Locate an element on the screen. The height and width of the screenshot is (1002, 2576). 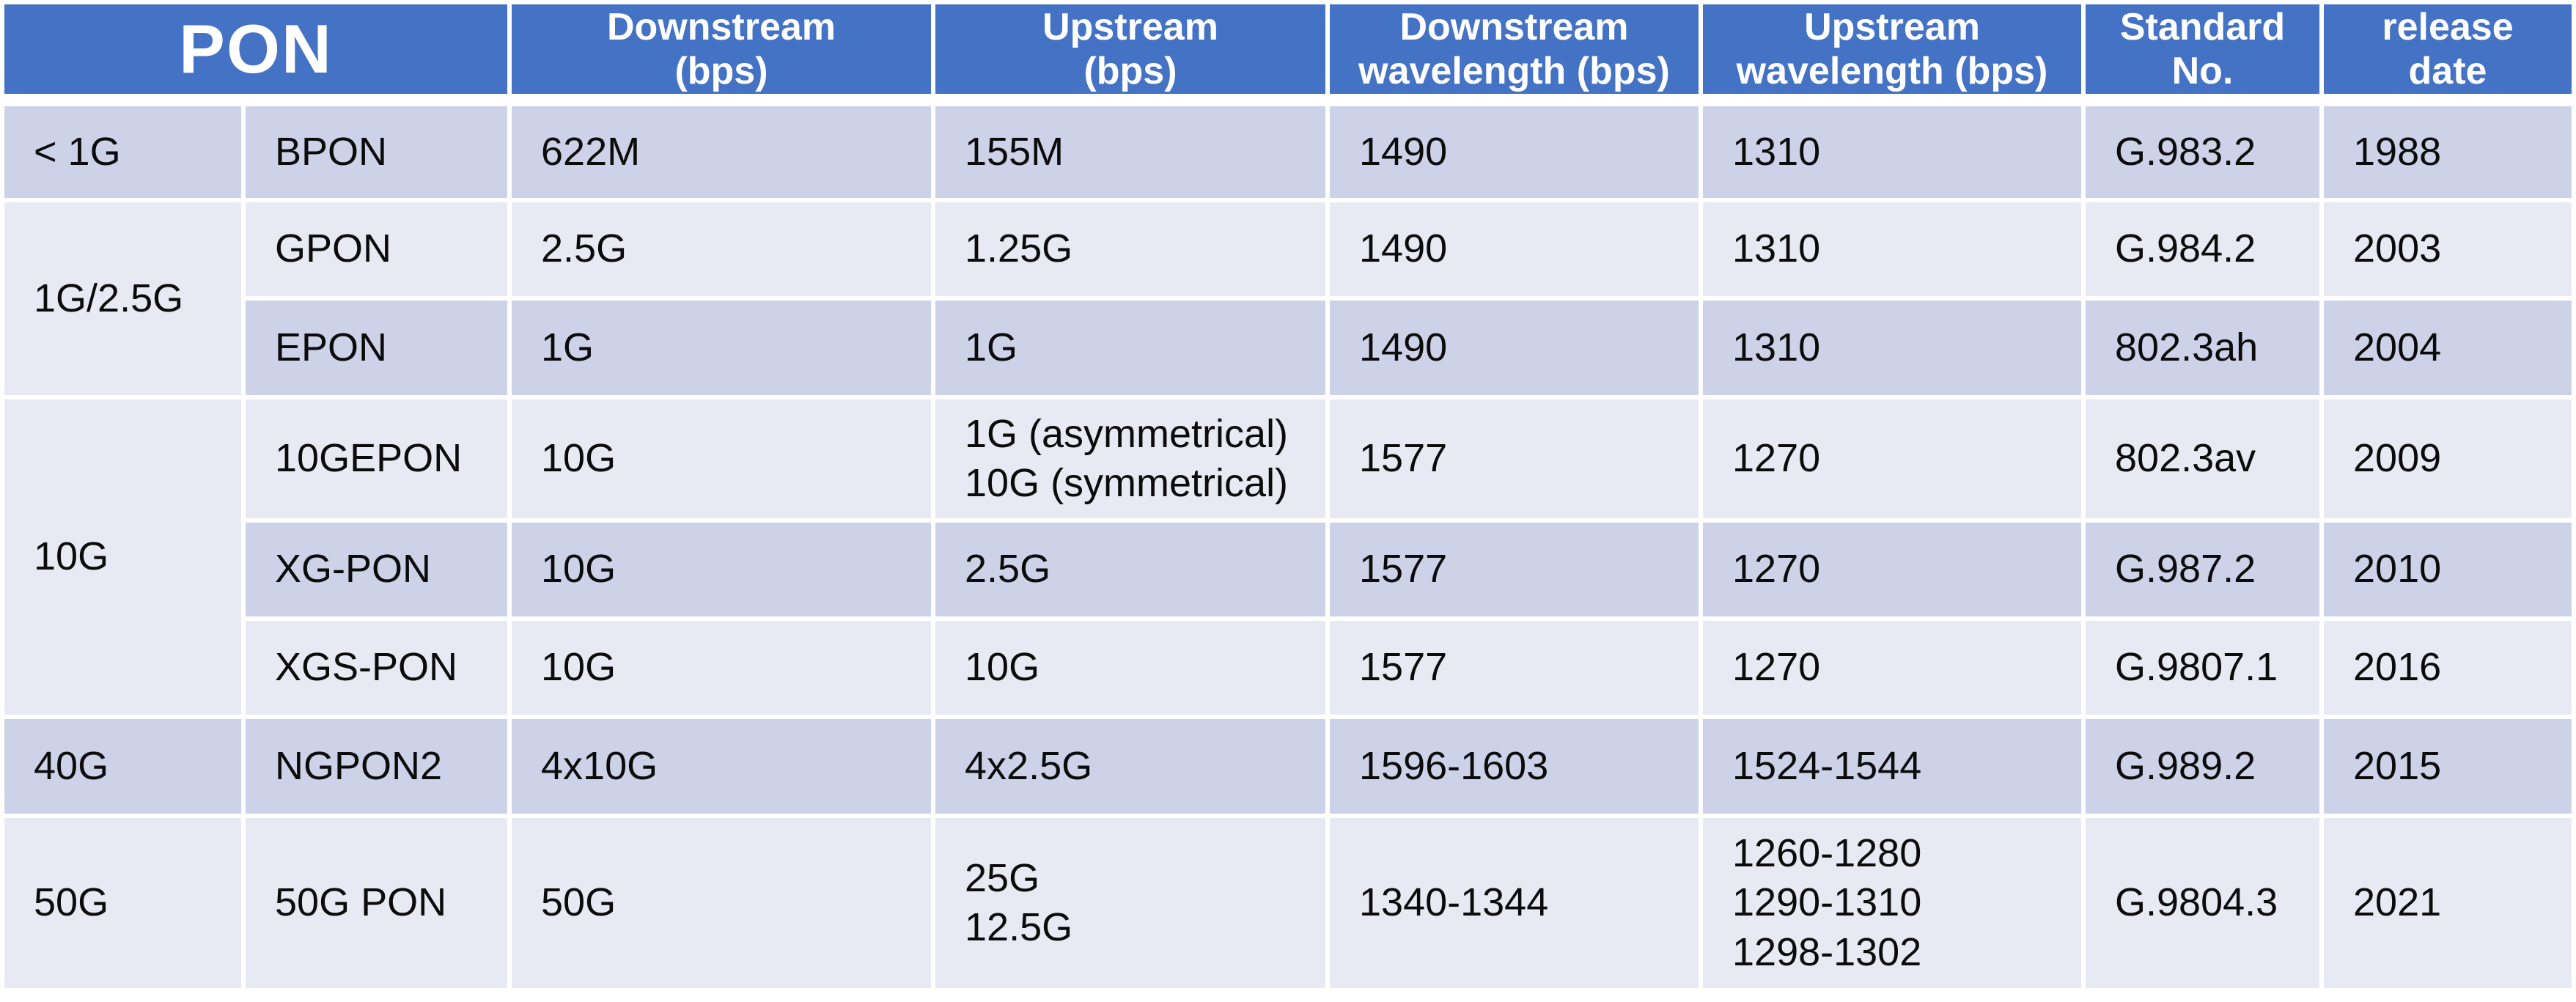
cell-10gepon-name: 10GEPON is located at coordinates (376, 459).